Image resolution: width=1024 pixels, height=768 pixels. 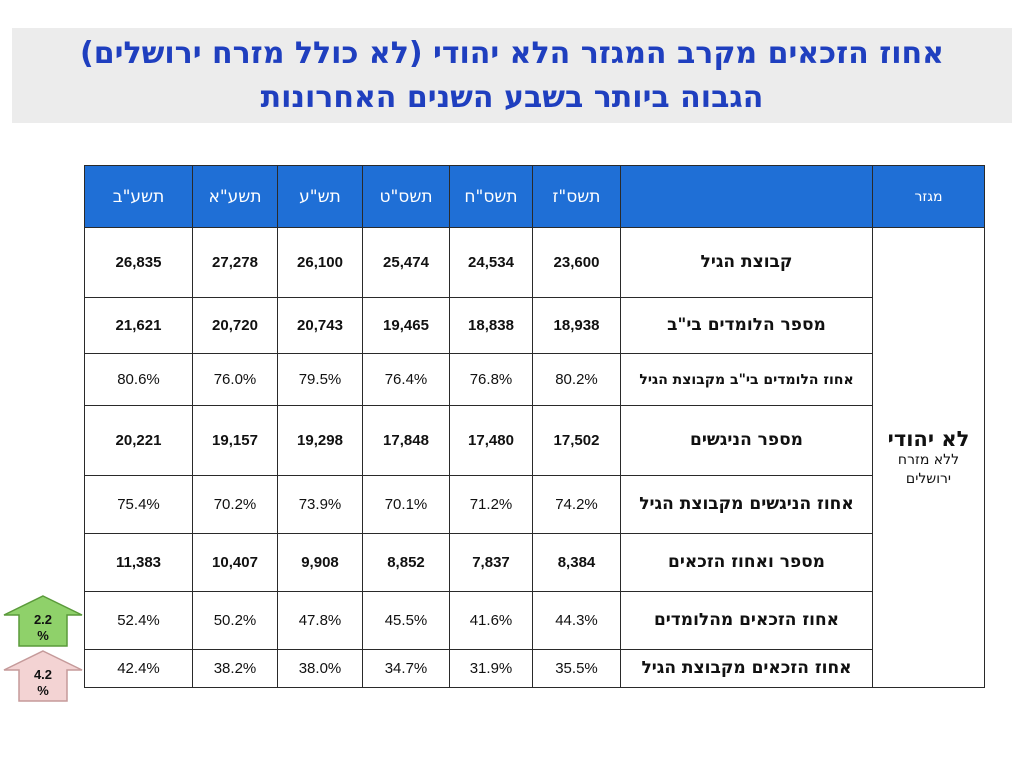 I want to click on header-year: תש"ע, so click(x=320, y=196).